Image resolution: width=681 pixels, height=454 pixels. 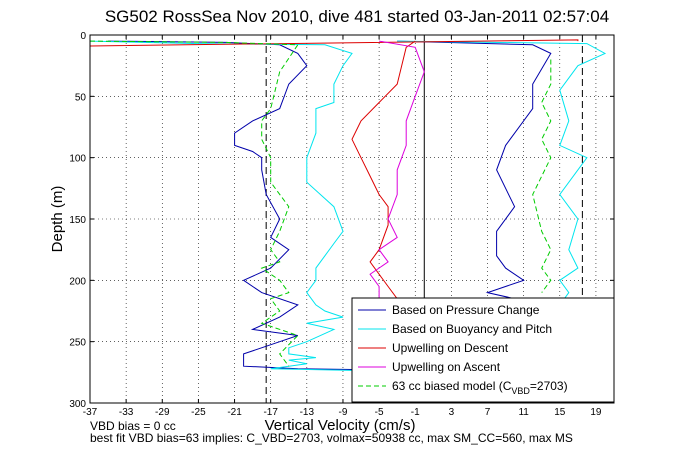 What do you see at coordinates (452, 412) in the screenshot?
I see `x-tick-label: 3` at bounding box center [452, 412].